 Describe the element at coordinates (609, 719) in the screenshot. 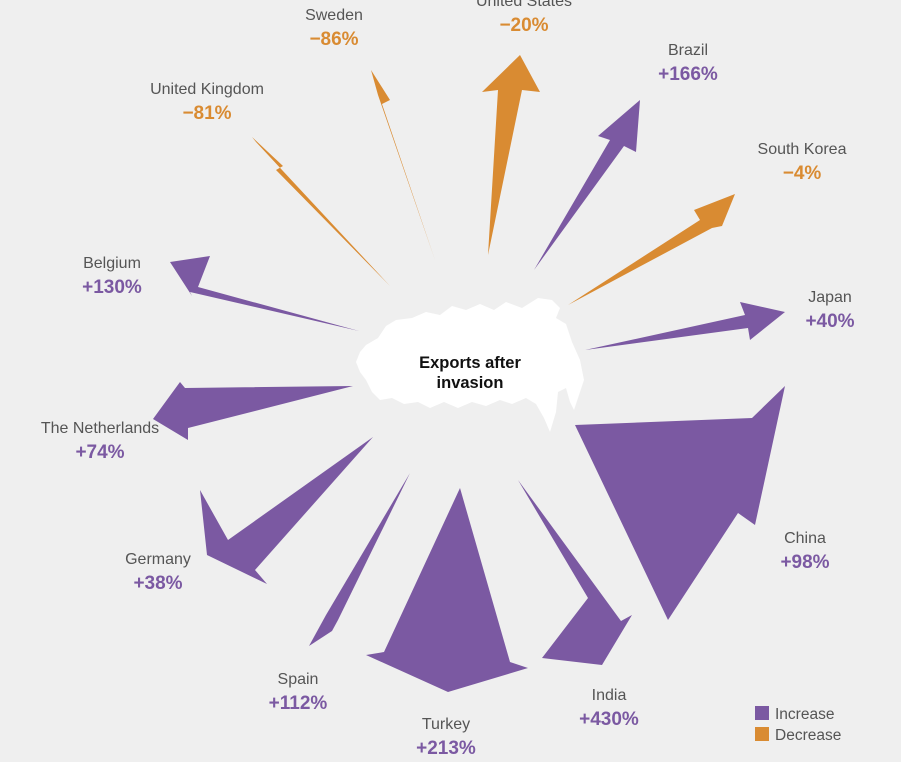

I see `change-label-india: +430%` at that location.